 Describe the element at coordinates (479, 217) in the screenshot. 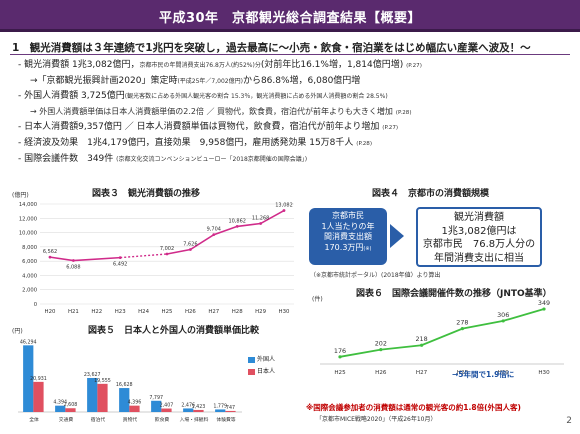

I see `box-text: 観光消費額` at that location.